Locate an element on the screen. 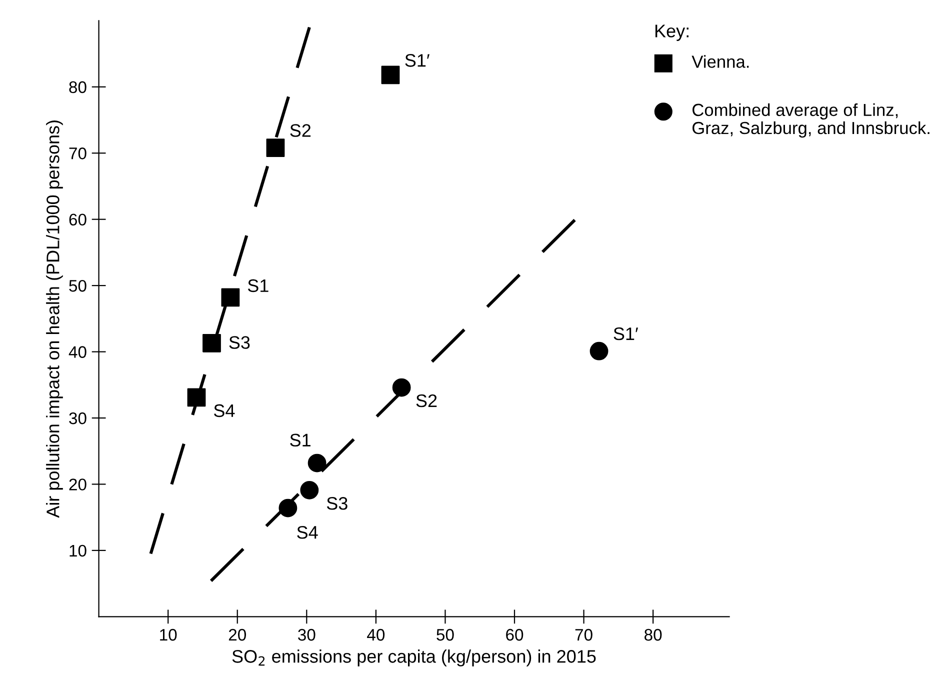 The image size is (941, 689). y-tick-label: 20 is located at coordinates (77, 484).